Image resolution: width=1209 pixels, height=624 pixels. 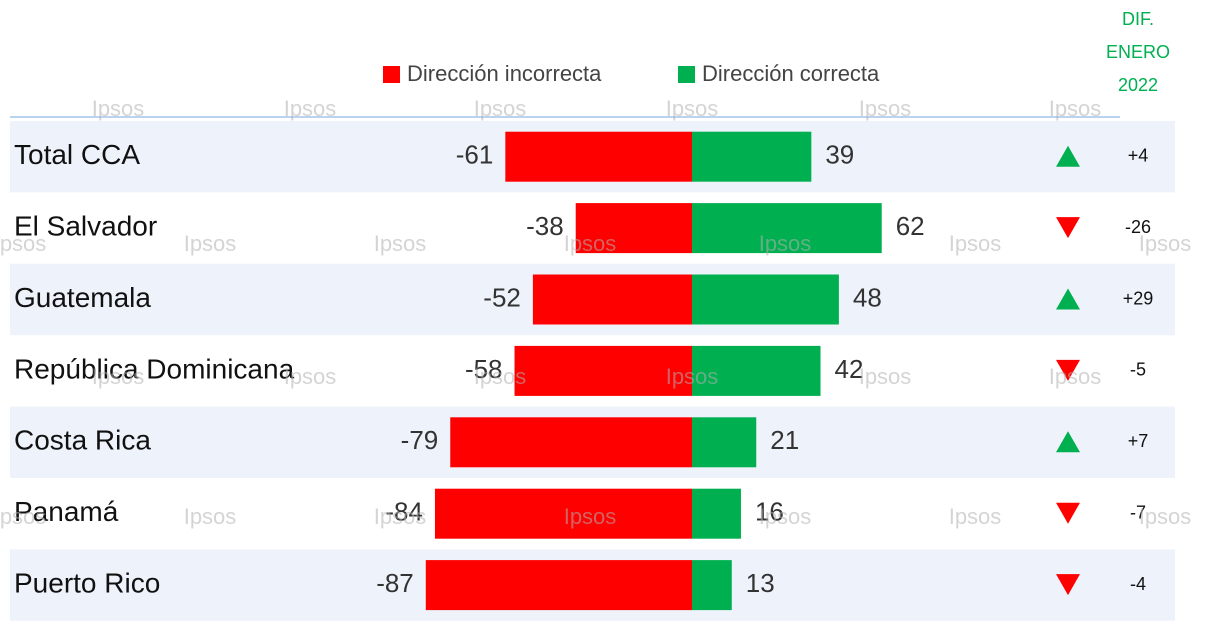 I want to click on value-label: 62, so click(x=910, y=226).